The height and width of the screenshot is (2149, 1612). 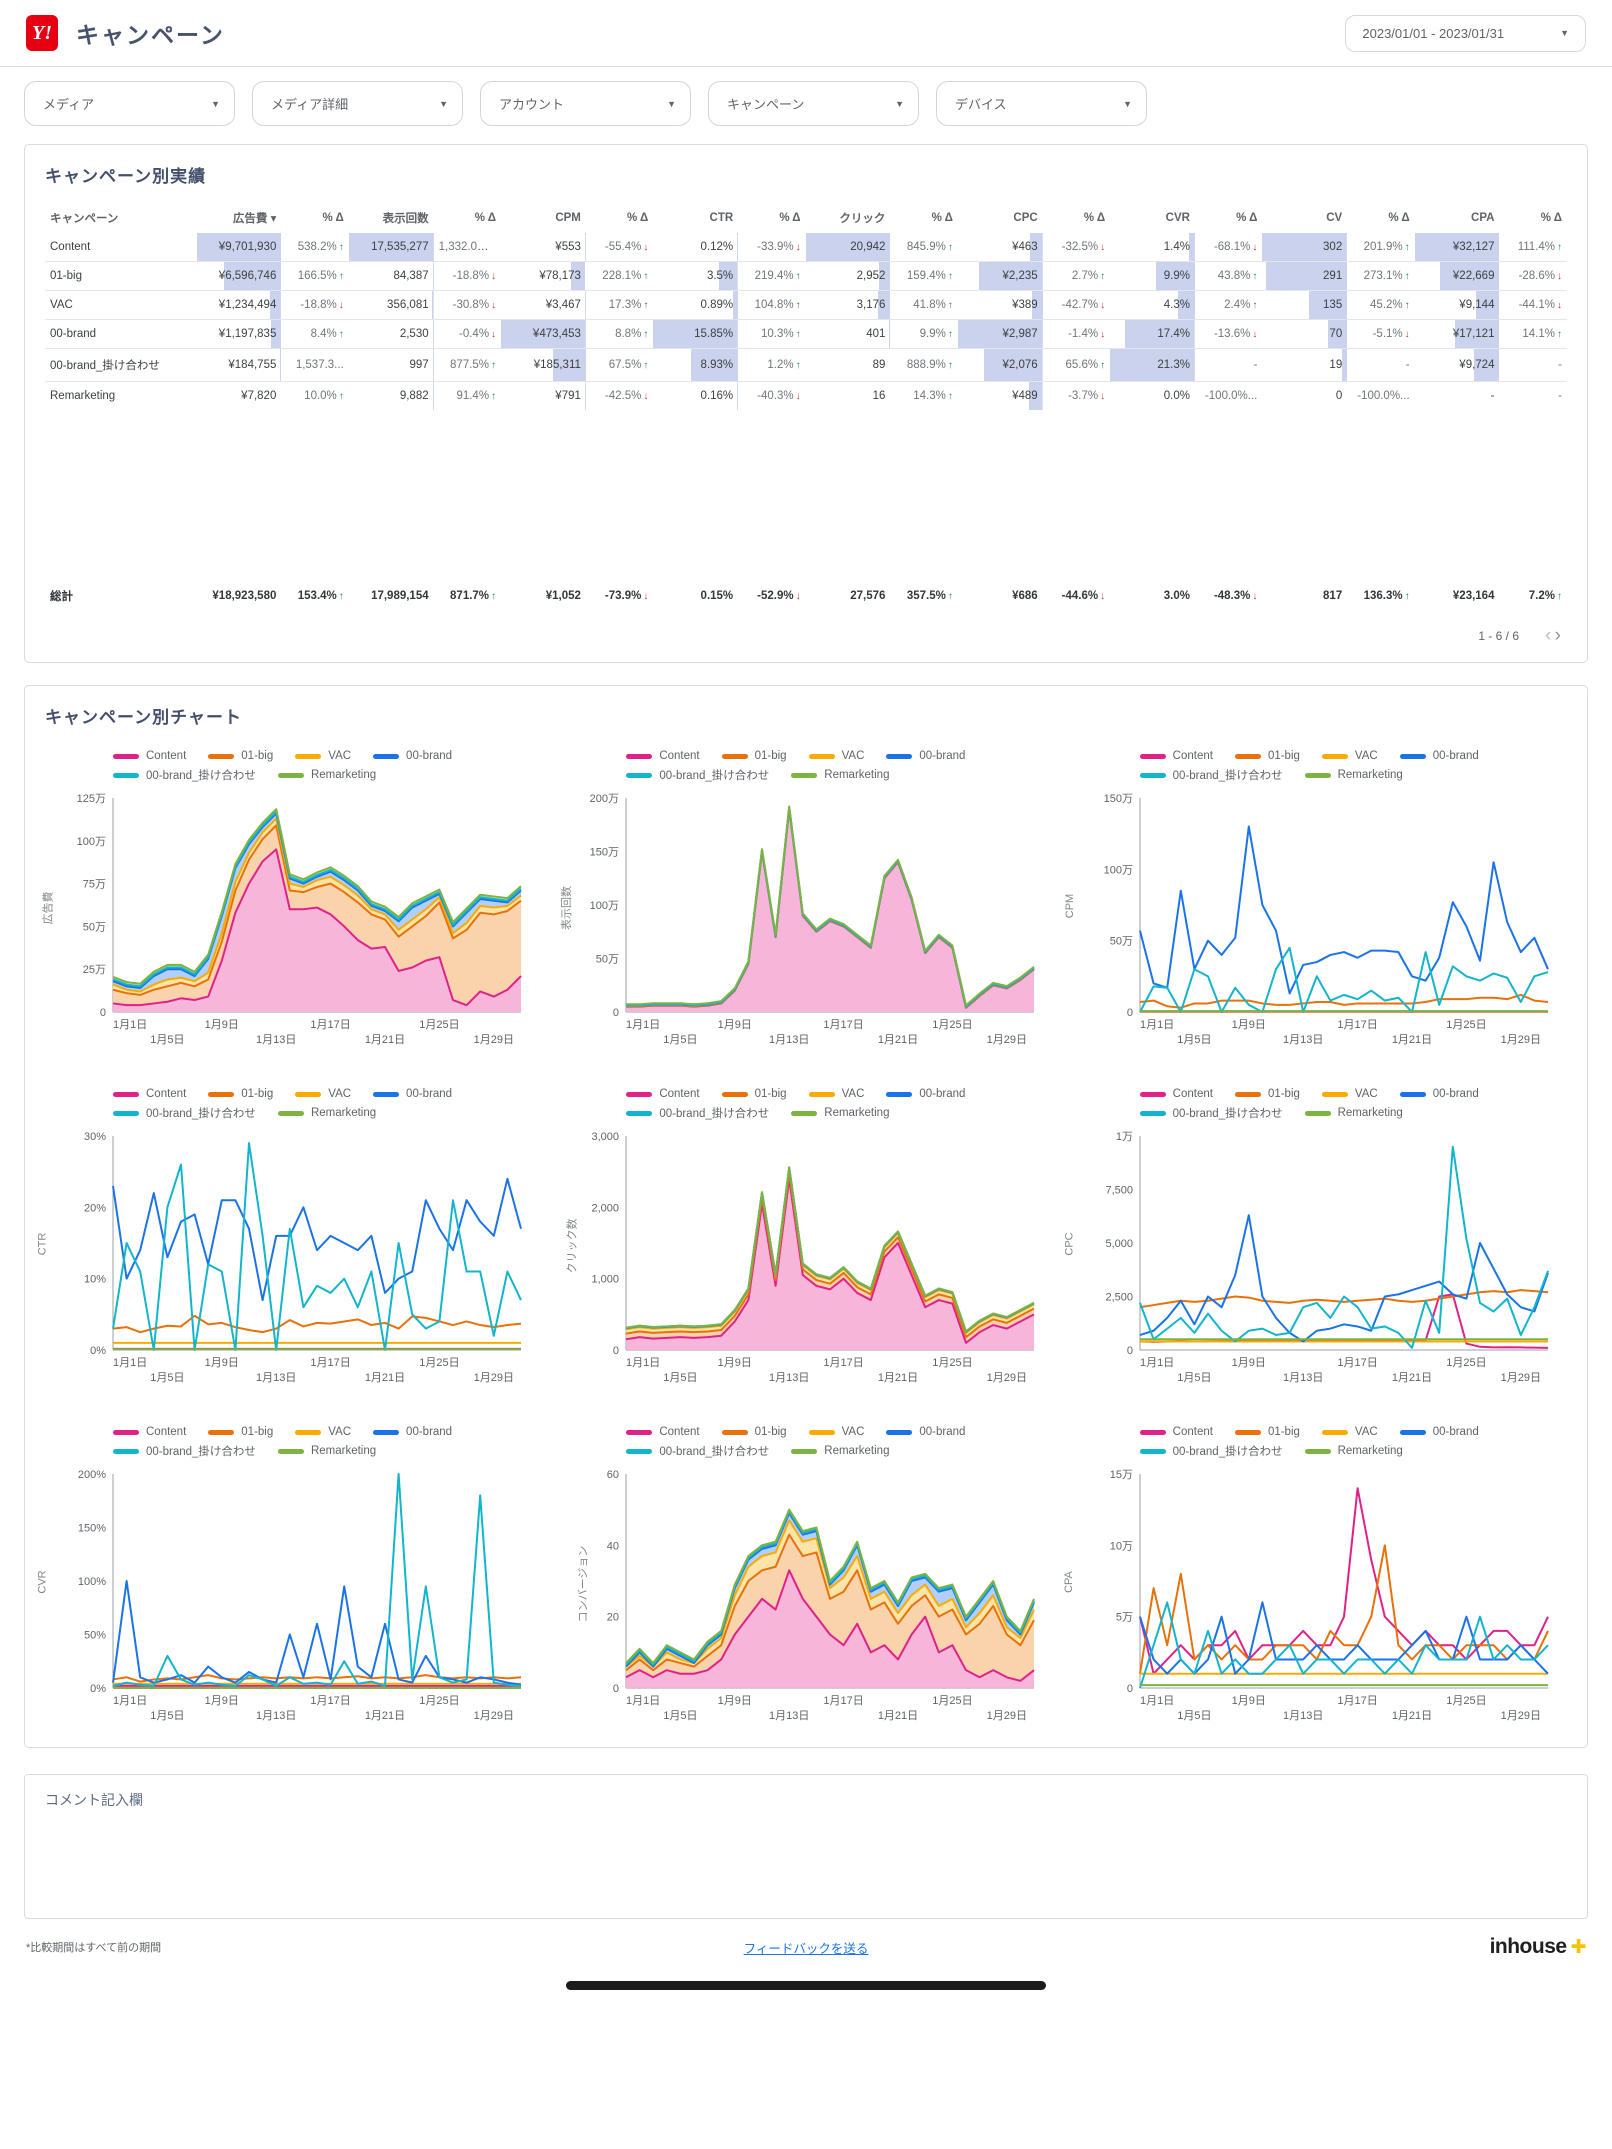 What do you see at coordinates (1578, 1947) in the screenshot?
I see `plus-icon: ✚` at bounding box center [1578, 1947].